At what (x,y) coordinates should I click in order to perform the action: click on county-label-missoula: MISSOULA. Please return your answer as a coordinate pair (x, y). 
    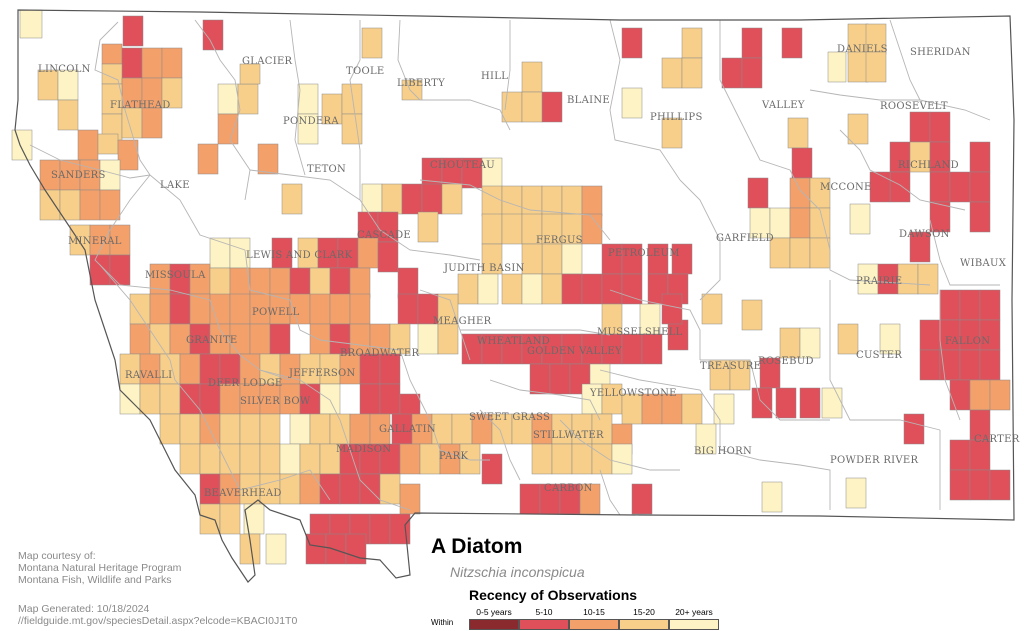
    Looking at the image, I should click on (175, 275).